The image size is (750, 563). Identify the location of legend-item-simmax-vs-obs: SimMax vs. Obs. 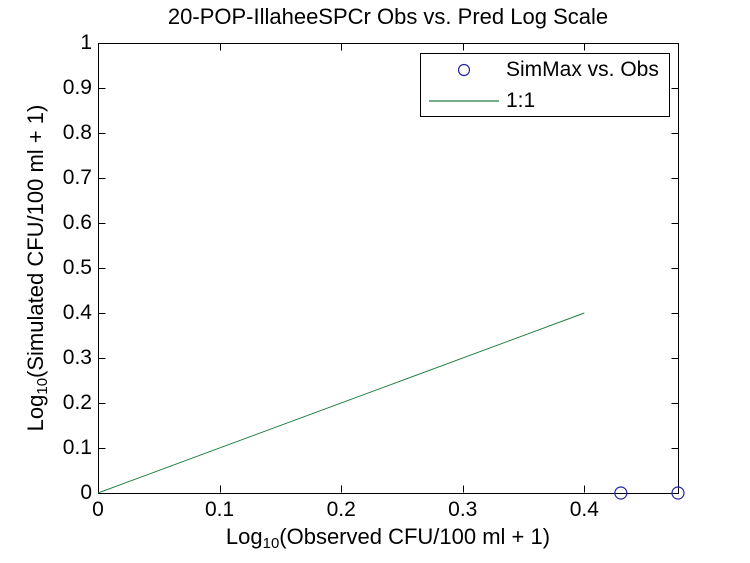
(545, 69).